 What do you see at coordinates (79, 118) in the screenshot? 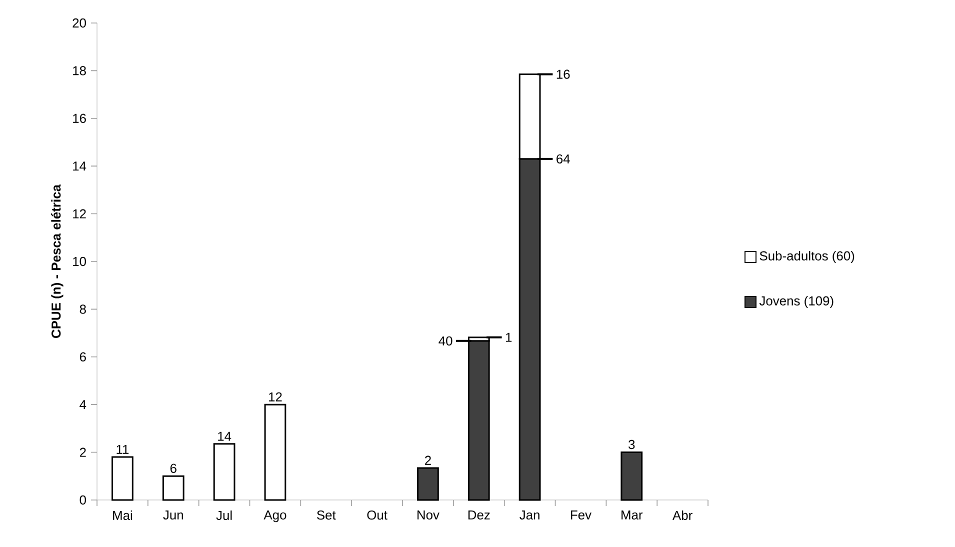
I see `y-tick-label: 16` at bounding box center [79, 118].